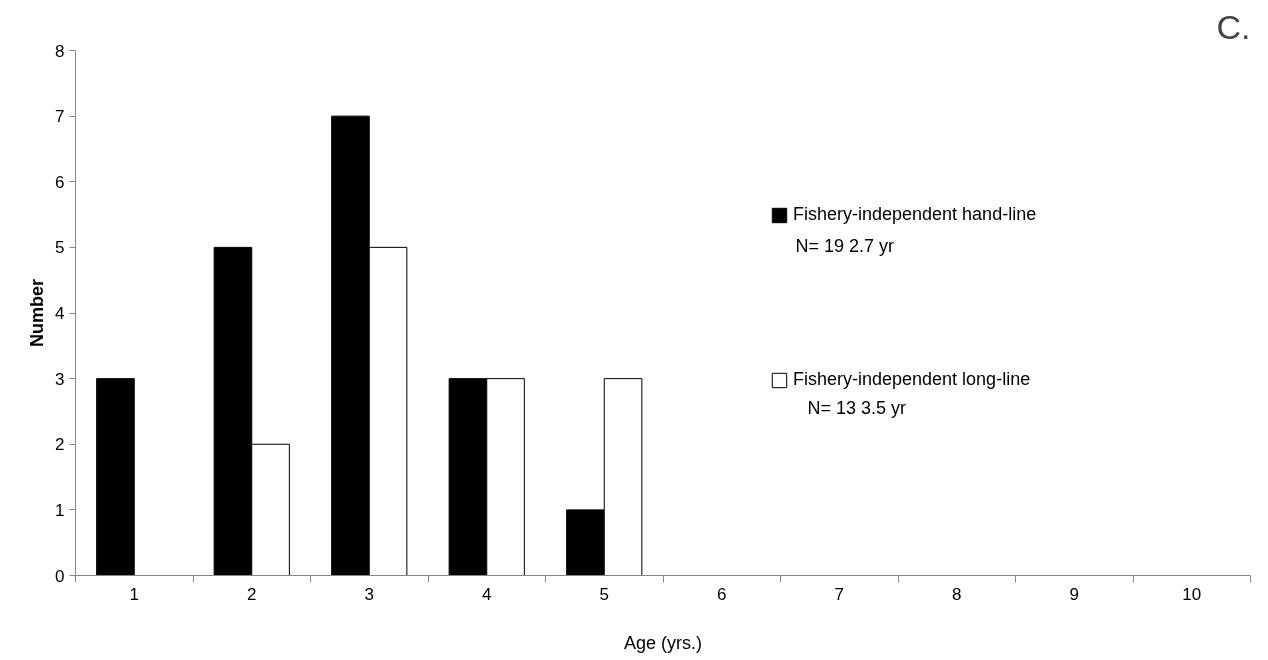 The width and height of the screenshot is (1268, 660). Describe the element at coordinates (252, 594) in the screenshot. I see `x-tick-label: 2` at that location.